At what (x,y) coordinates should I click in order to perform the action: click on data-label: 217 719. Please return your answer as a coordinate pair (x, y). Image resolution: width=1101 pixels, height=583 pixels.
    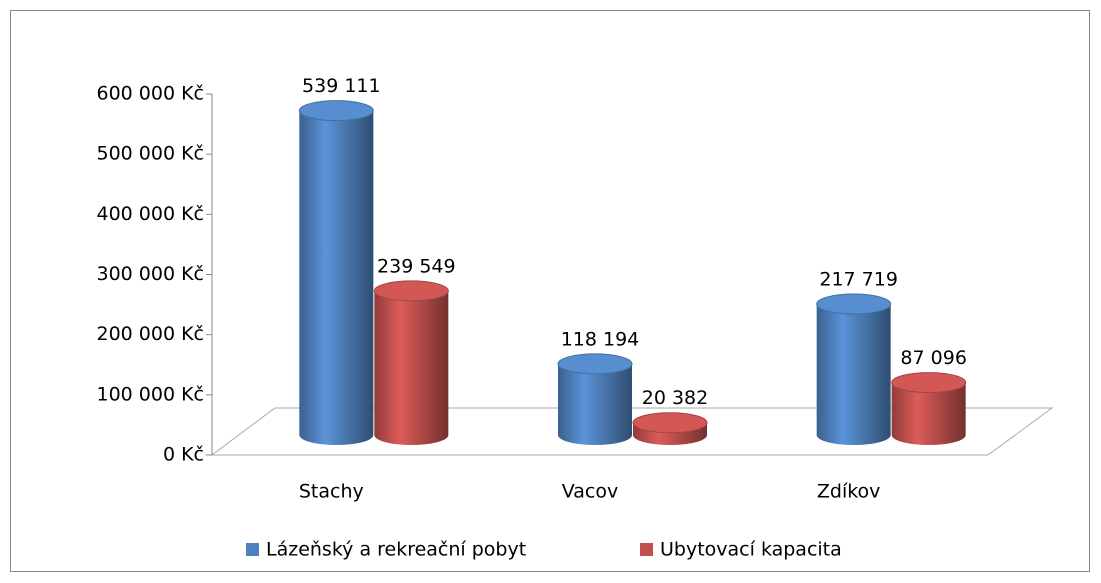
    Looking at the image, I should click on (858, 280).